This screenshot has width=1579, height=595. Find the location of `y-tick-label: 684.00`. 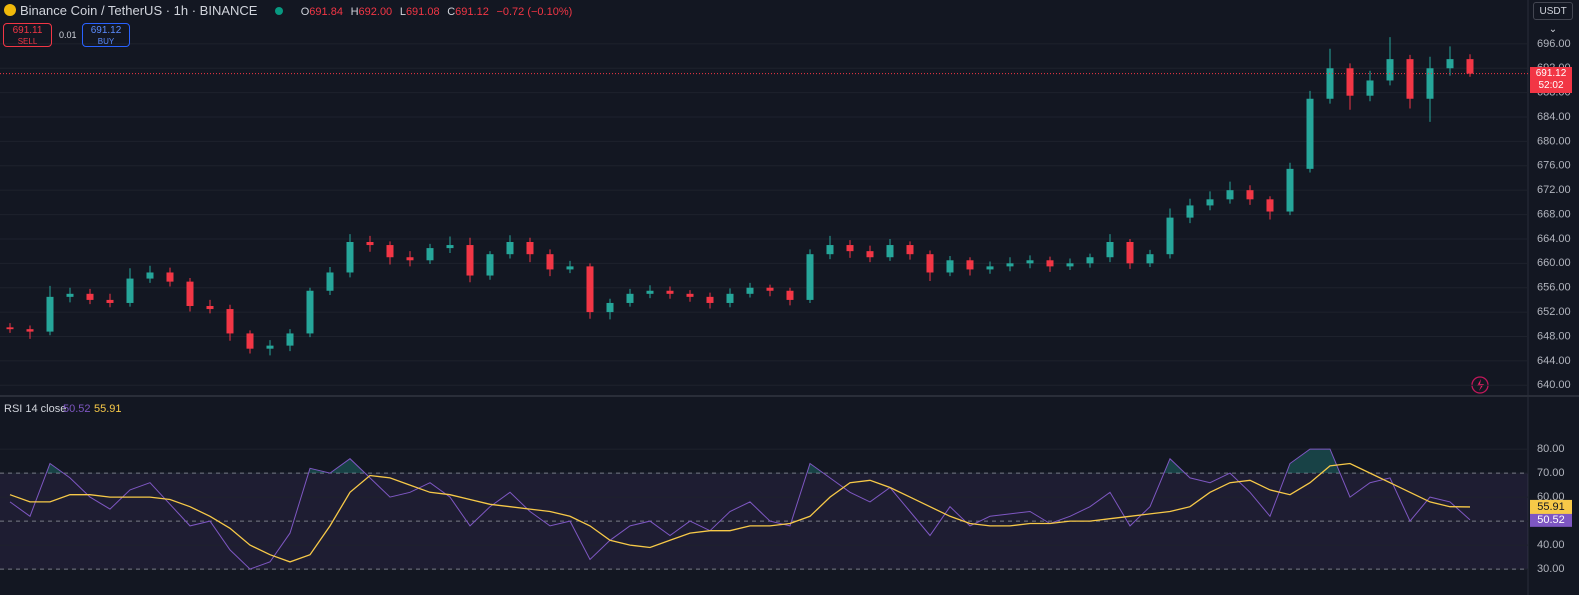

y-tick-label: 684.00 is located at coordinates (1554, 117).